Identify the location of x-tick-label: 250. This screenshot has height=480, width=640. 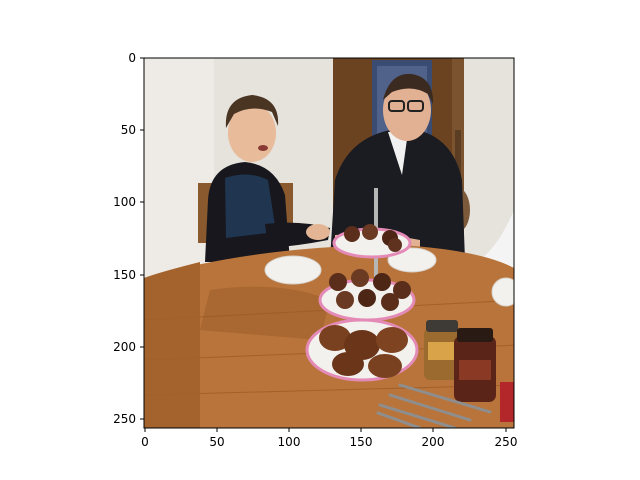
(506, 442).